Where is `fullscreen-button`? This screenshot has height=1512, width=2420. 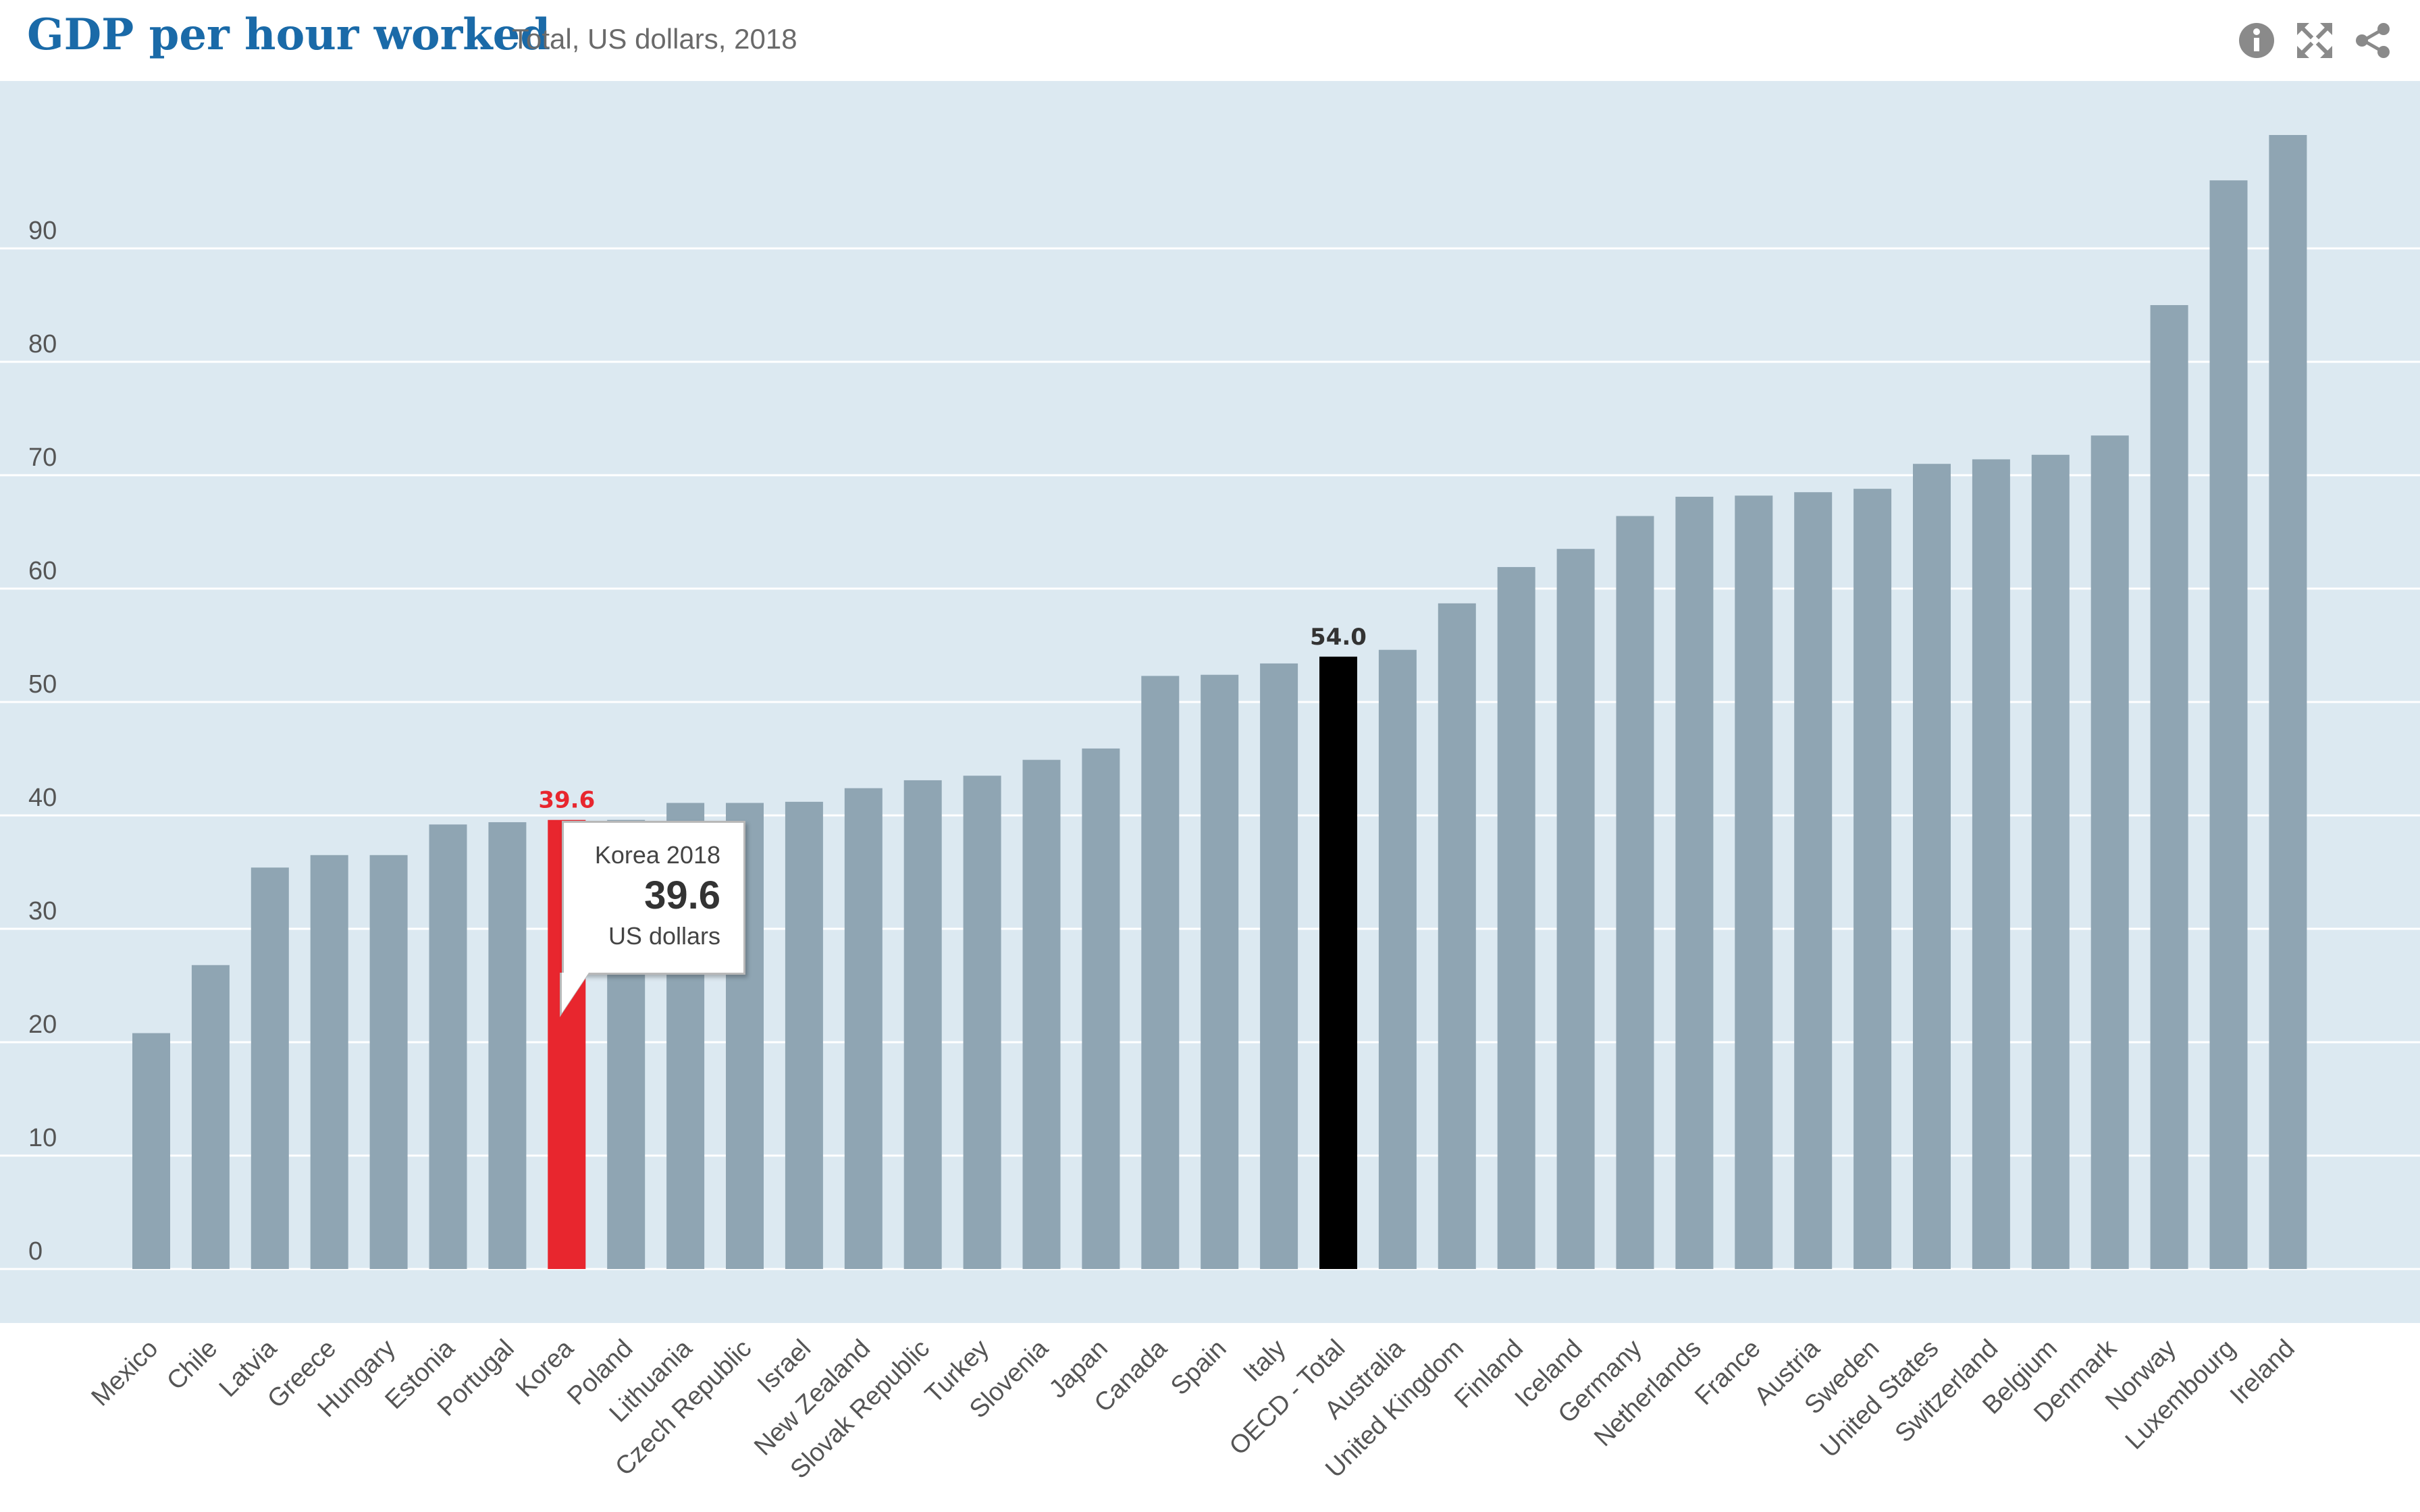 fullscreen-button is located at coordinates (2314, 40).